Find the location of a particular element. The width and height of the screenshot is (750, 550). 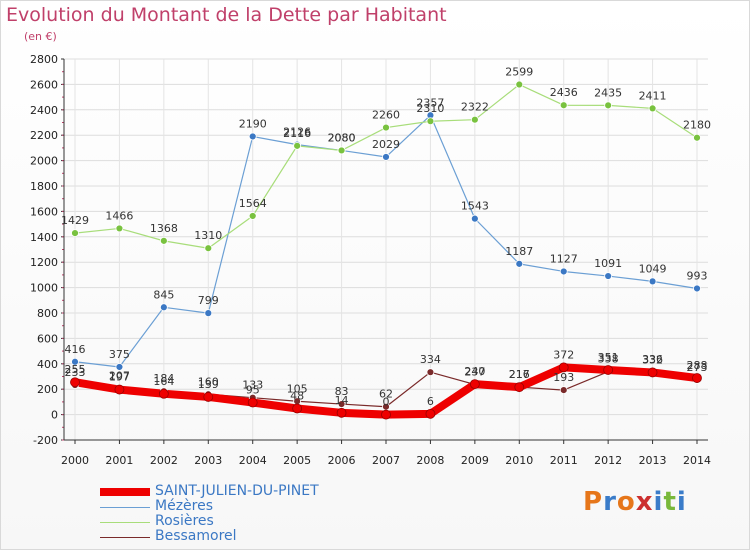

data-label: 14 is located at coordinates (342, 400).